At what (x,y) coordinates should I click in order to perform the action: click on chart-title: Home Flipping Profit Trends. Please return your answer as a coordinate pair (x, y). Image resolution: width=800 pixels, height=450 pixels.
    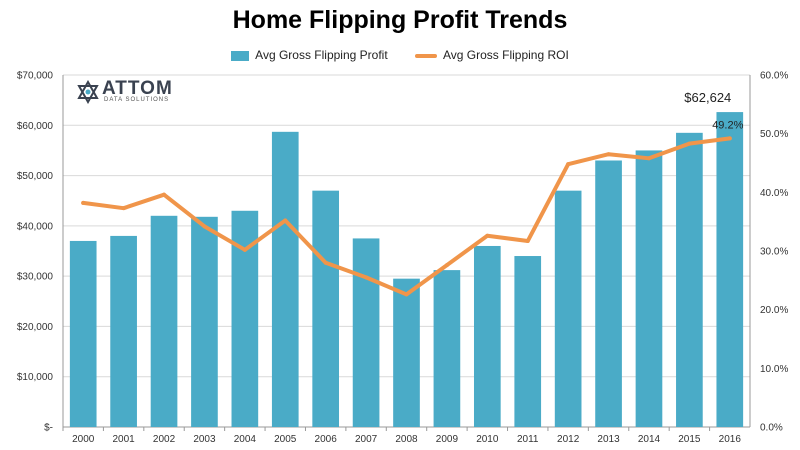
    Looking at the image, I should click on (400, 20).